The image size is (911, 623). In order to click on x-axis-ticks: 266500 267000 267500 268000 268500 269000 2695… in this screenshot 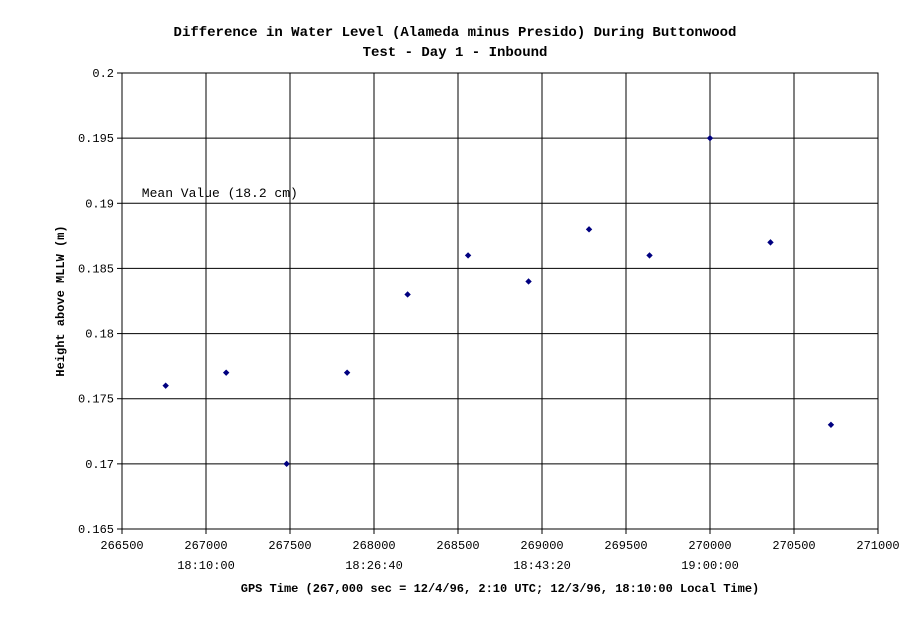, I will do `click(500, 541)`.